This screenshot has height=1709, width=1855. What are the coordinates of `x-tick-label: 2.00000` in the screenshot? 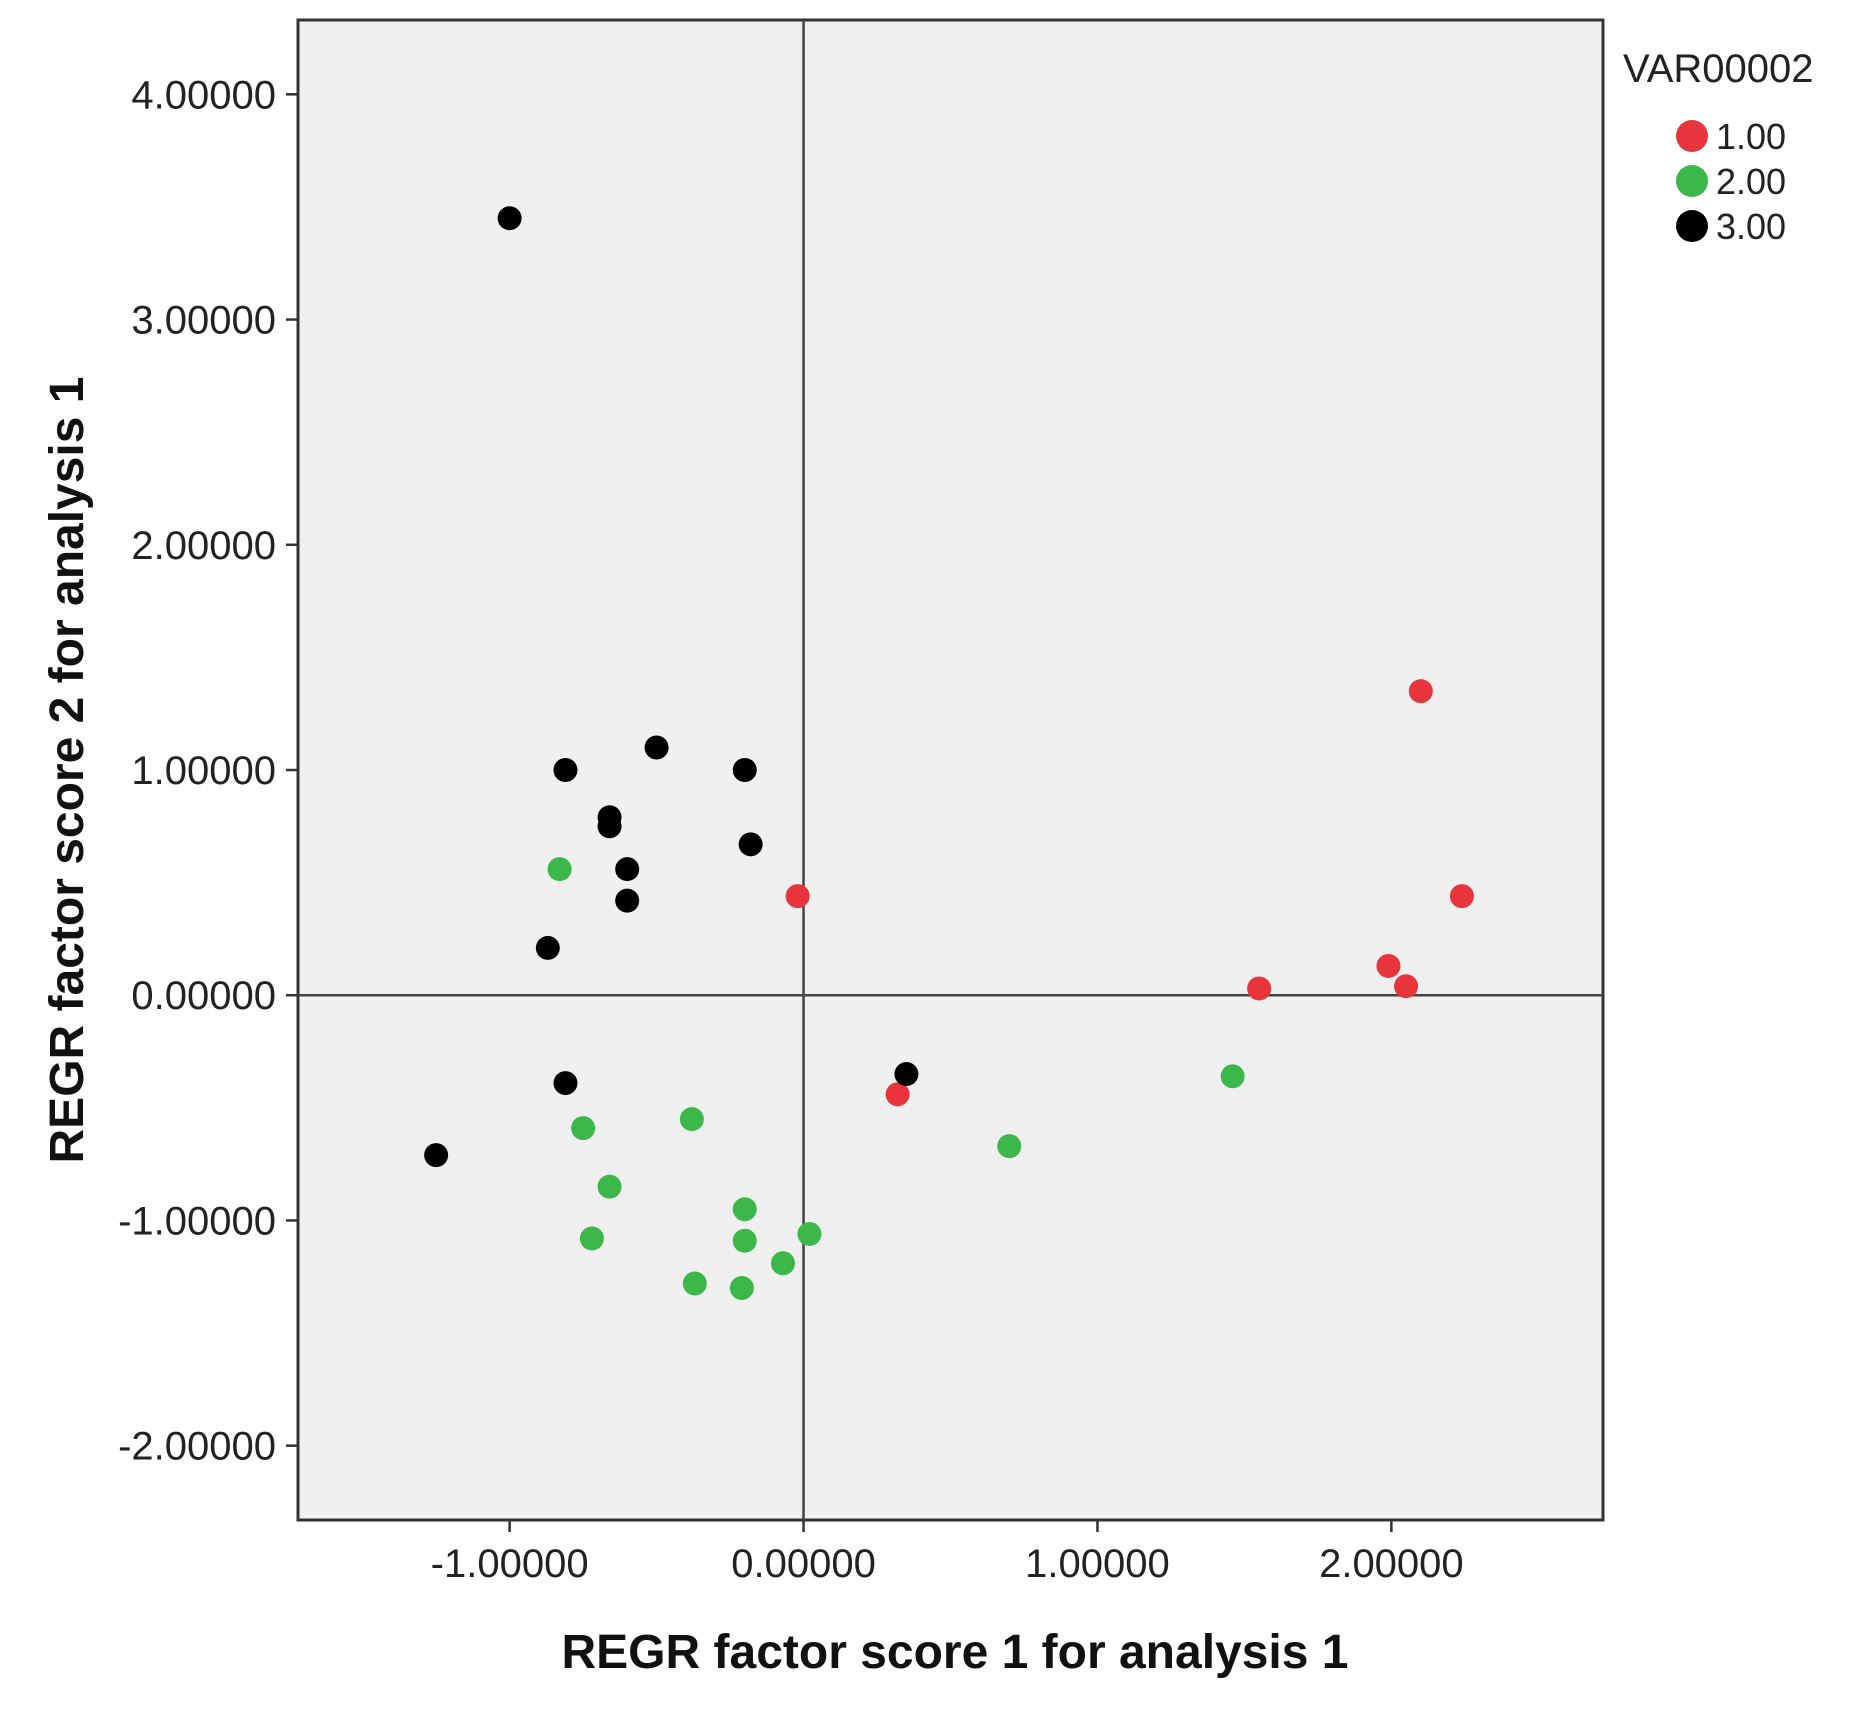 It's located at (1391, 1564).